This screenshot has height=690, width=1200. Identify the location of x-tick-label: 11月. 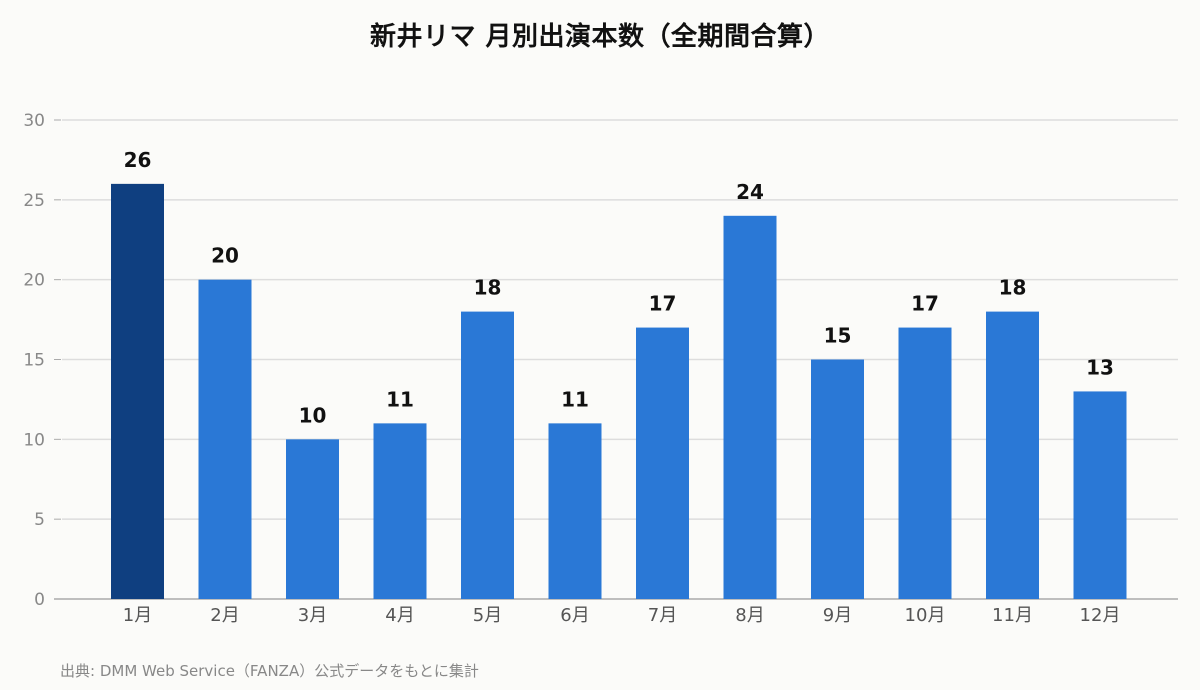
(1012, 615).